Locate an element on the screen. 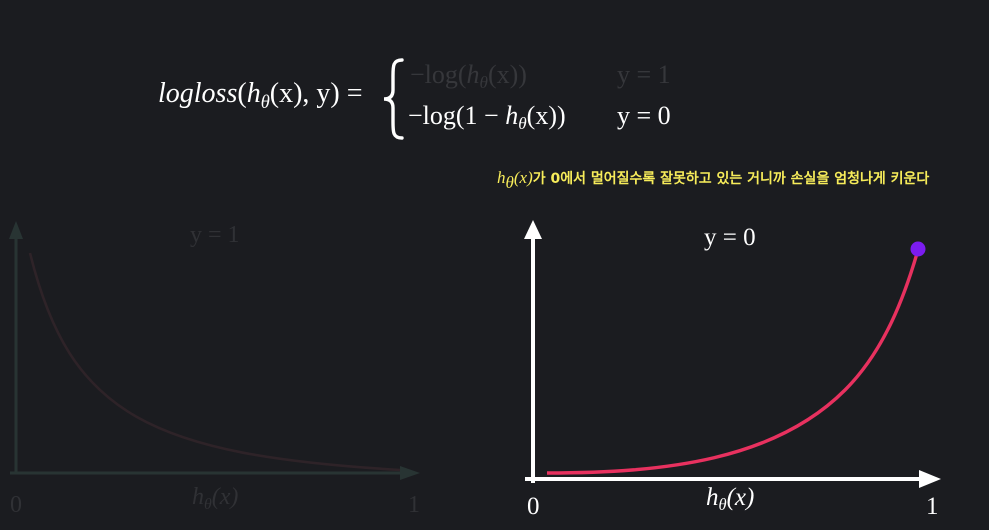 The width and height of the screenshot is (989, 530). right-graph-title: y = 0 is located at coordinates (730, 237).